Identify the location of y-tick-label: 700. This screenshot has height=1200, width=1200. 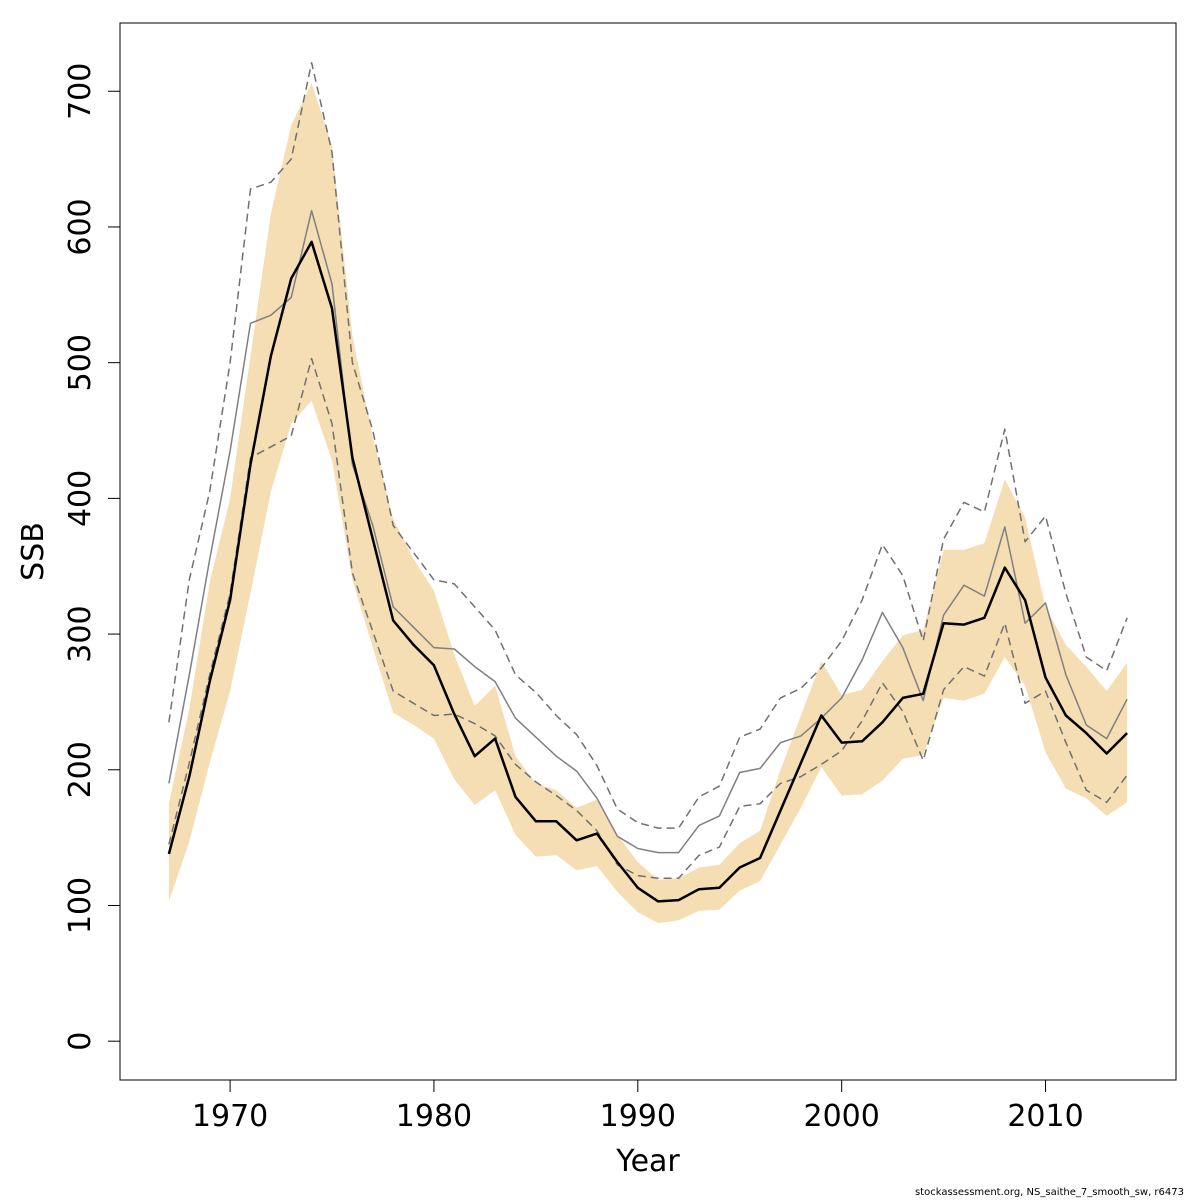
(80, 91).